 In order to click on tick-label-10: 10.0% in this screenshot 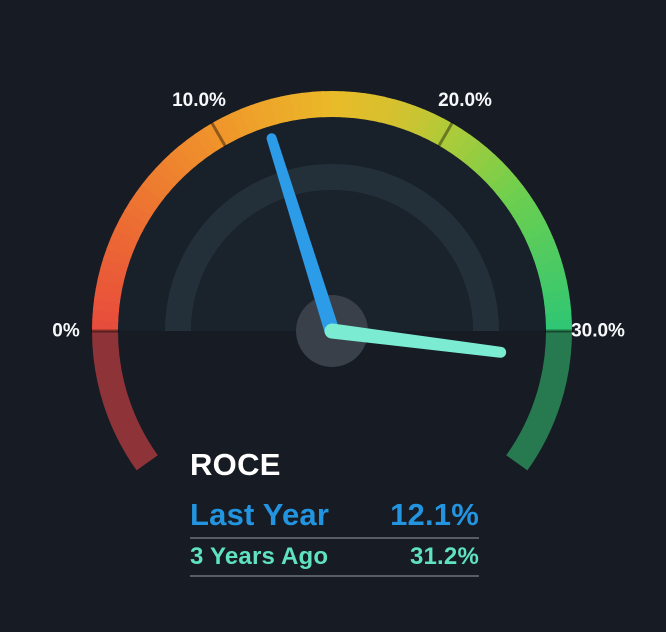, I will do `click(199, 100)`.